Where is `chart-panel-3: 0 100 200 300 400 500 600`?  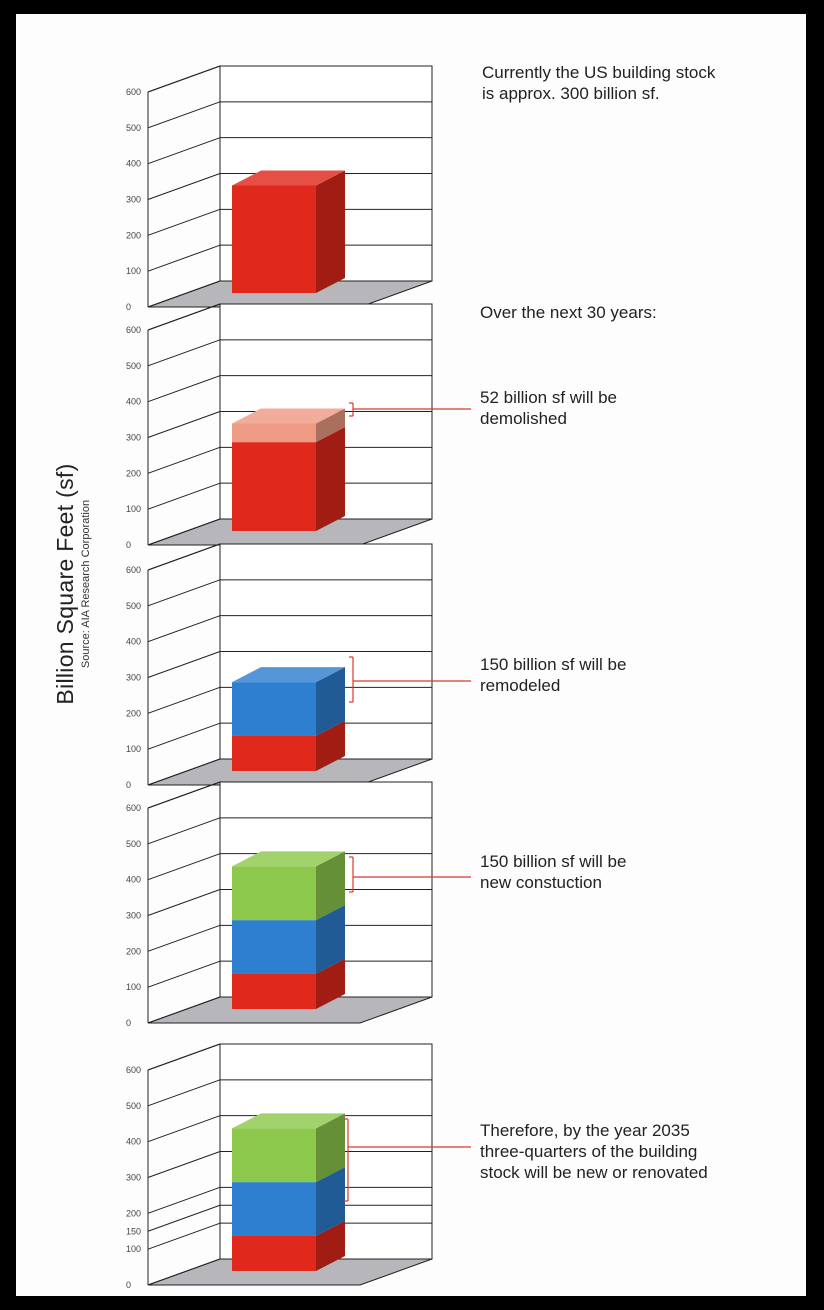
chart-panel-3: 0 100 200 300 400 500 600 is located at coordinates (298, 666).